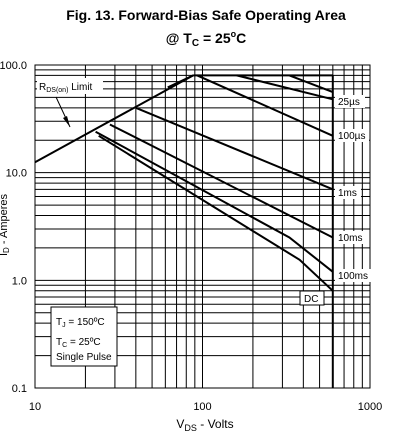 The image size is (402, 437). I want to click on y-tick-label: 100.0, so click(13, 66).